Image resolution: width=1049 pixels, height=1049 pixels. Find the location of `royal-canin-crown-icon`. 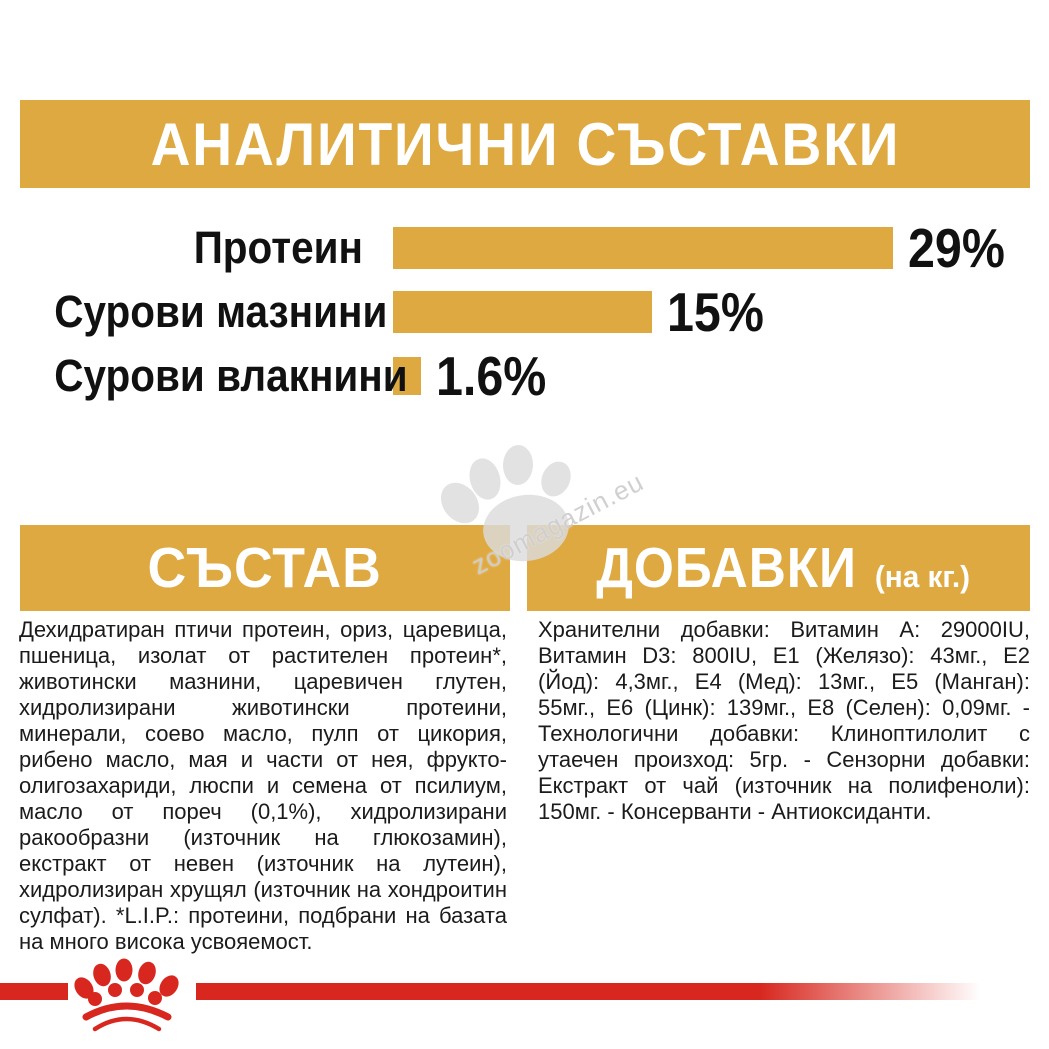

royal-canin-crown-icon is located at coordinates (126, 995).